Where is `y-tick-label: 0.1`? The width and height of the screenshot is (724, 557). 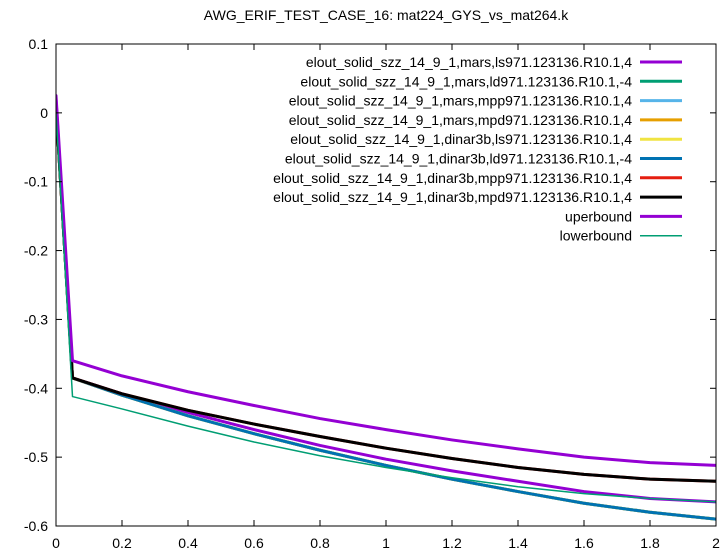 y-tick-label: 0.1 is located at coordinates (39, 44).